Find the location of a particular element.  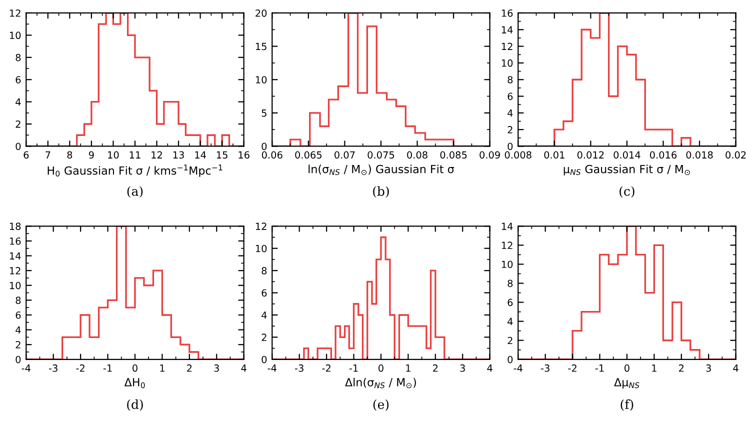

x-axis-title: ln(σ$_{NS}$ / M$_{⊙}$) Gaussian Fit σ is located at coordinates (381, 170).